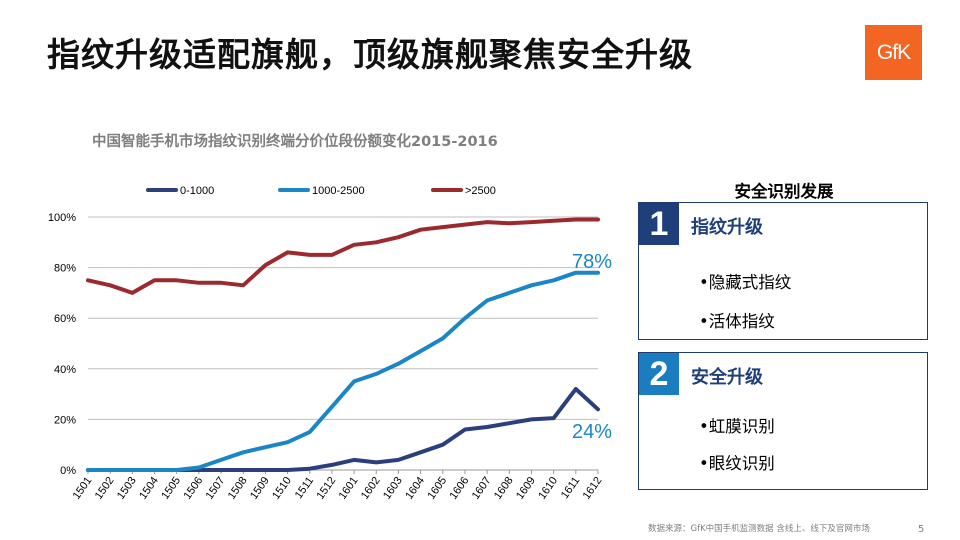  Describe the element at coordinates (480, 191) in the screenshot. I see `legend-label: >2500` at that location.